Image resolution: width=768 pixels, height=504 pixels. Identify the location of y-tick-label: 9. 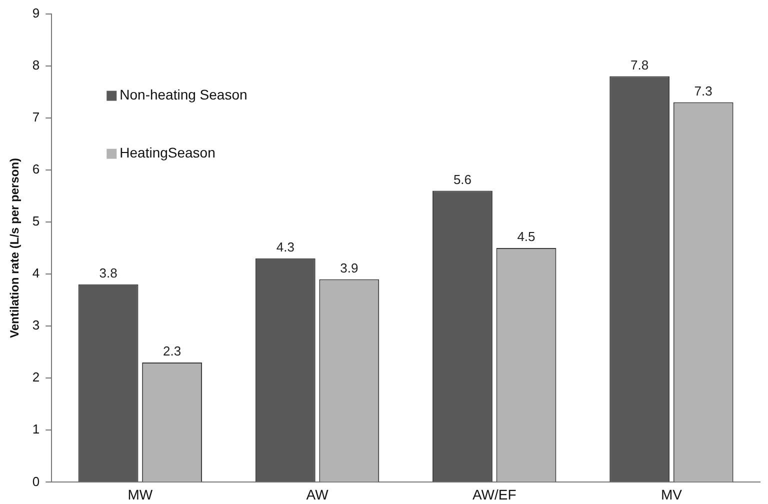
(36, 12).